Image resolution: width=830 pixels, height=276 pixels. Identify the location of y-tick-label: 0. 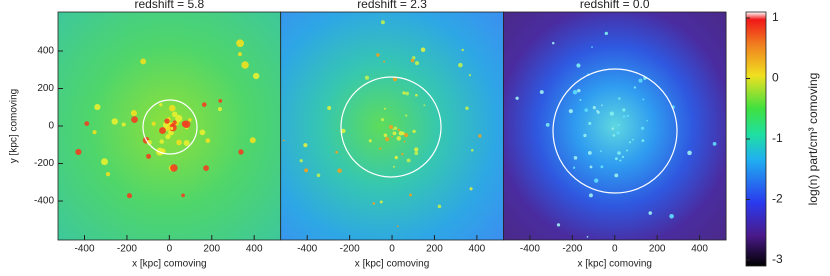
(51, 126).